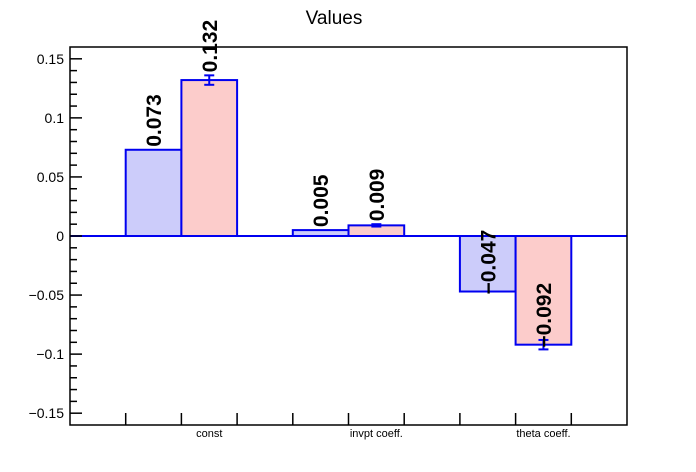  What do you see at coordinates (543, 434) in the screenshot?
I see `category-label-theta-coeff: theta coeff.` at bounding box center [543, 434].